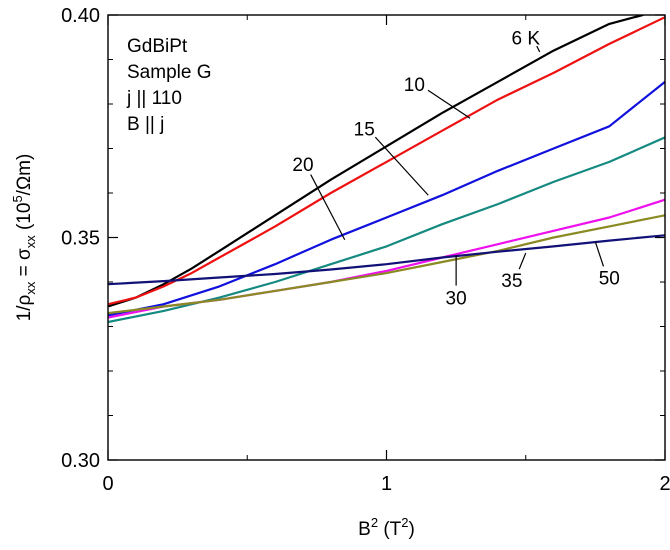 The width and height of the screenshot is (670, 550). Describe the element at coordinates (157, 46) in the screenshot. I see `annotation-line: GdBiPt` at that location.